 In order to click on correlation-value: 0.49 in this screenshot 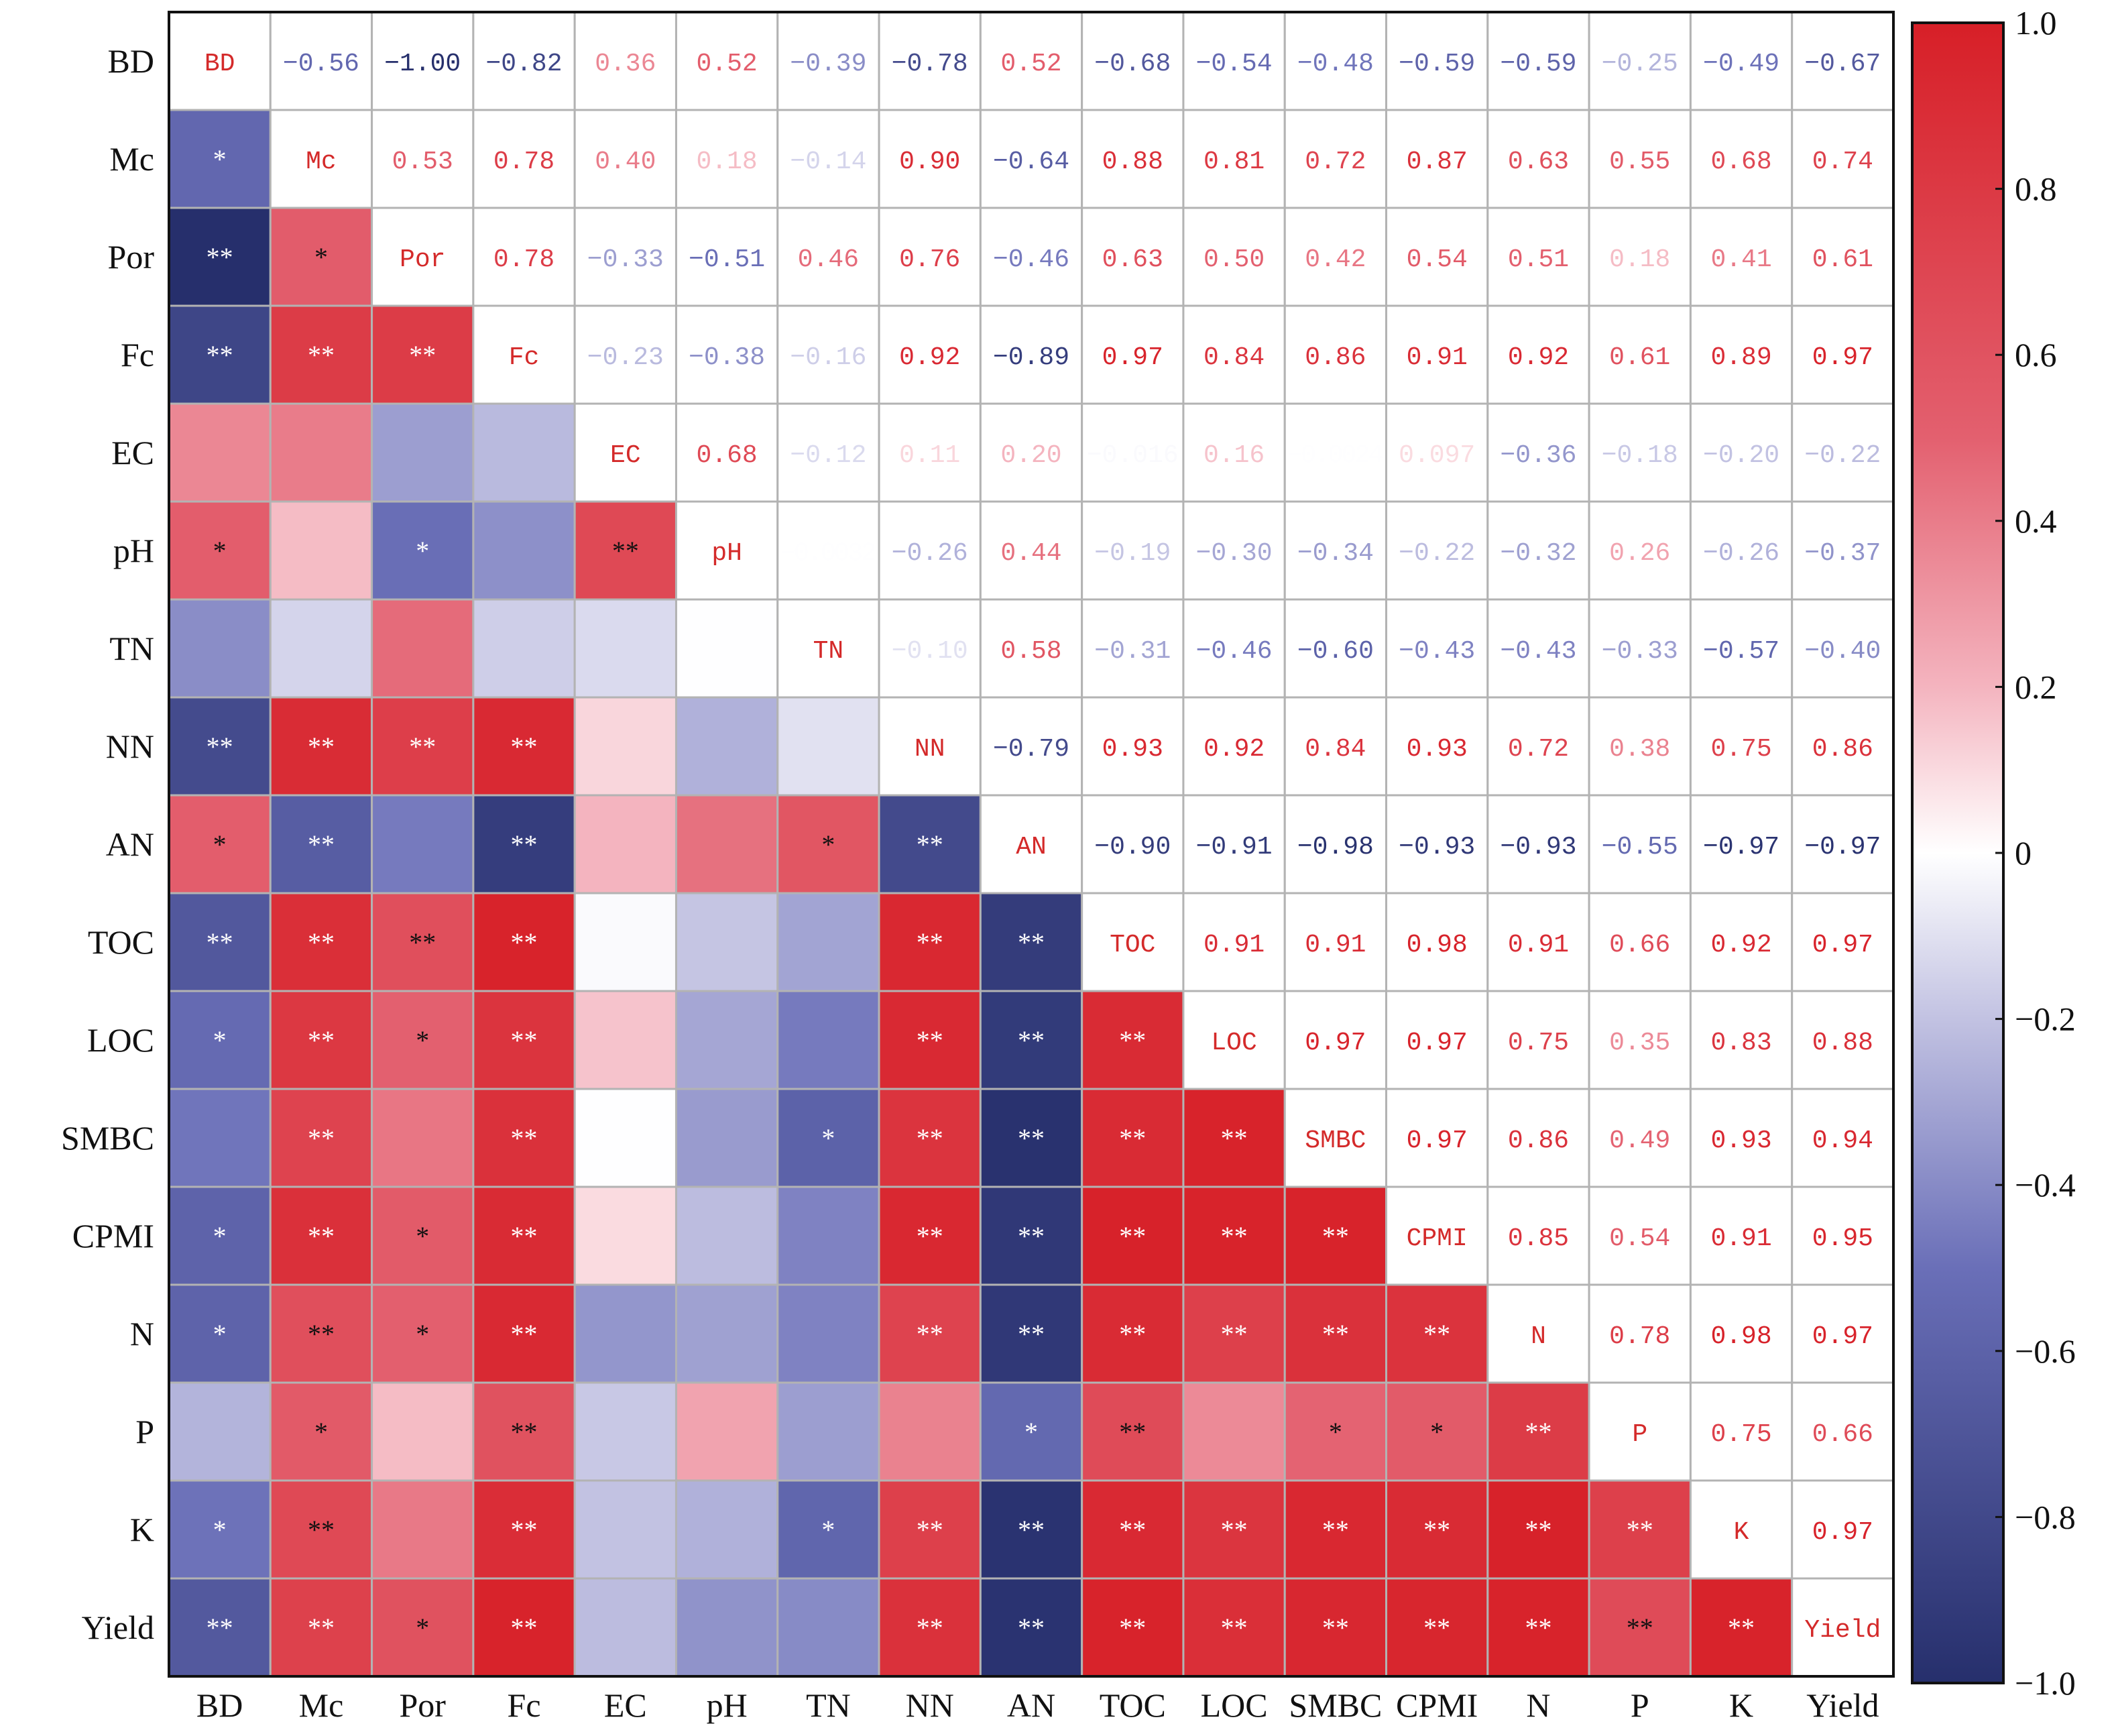, I will do `click(1639, 1140)`.